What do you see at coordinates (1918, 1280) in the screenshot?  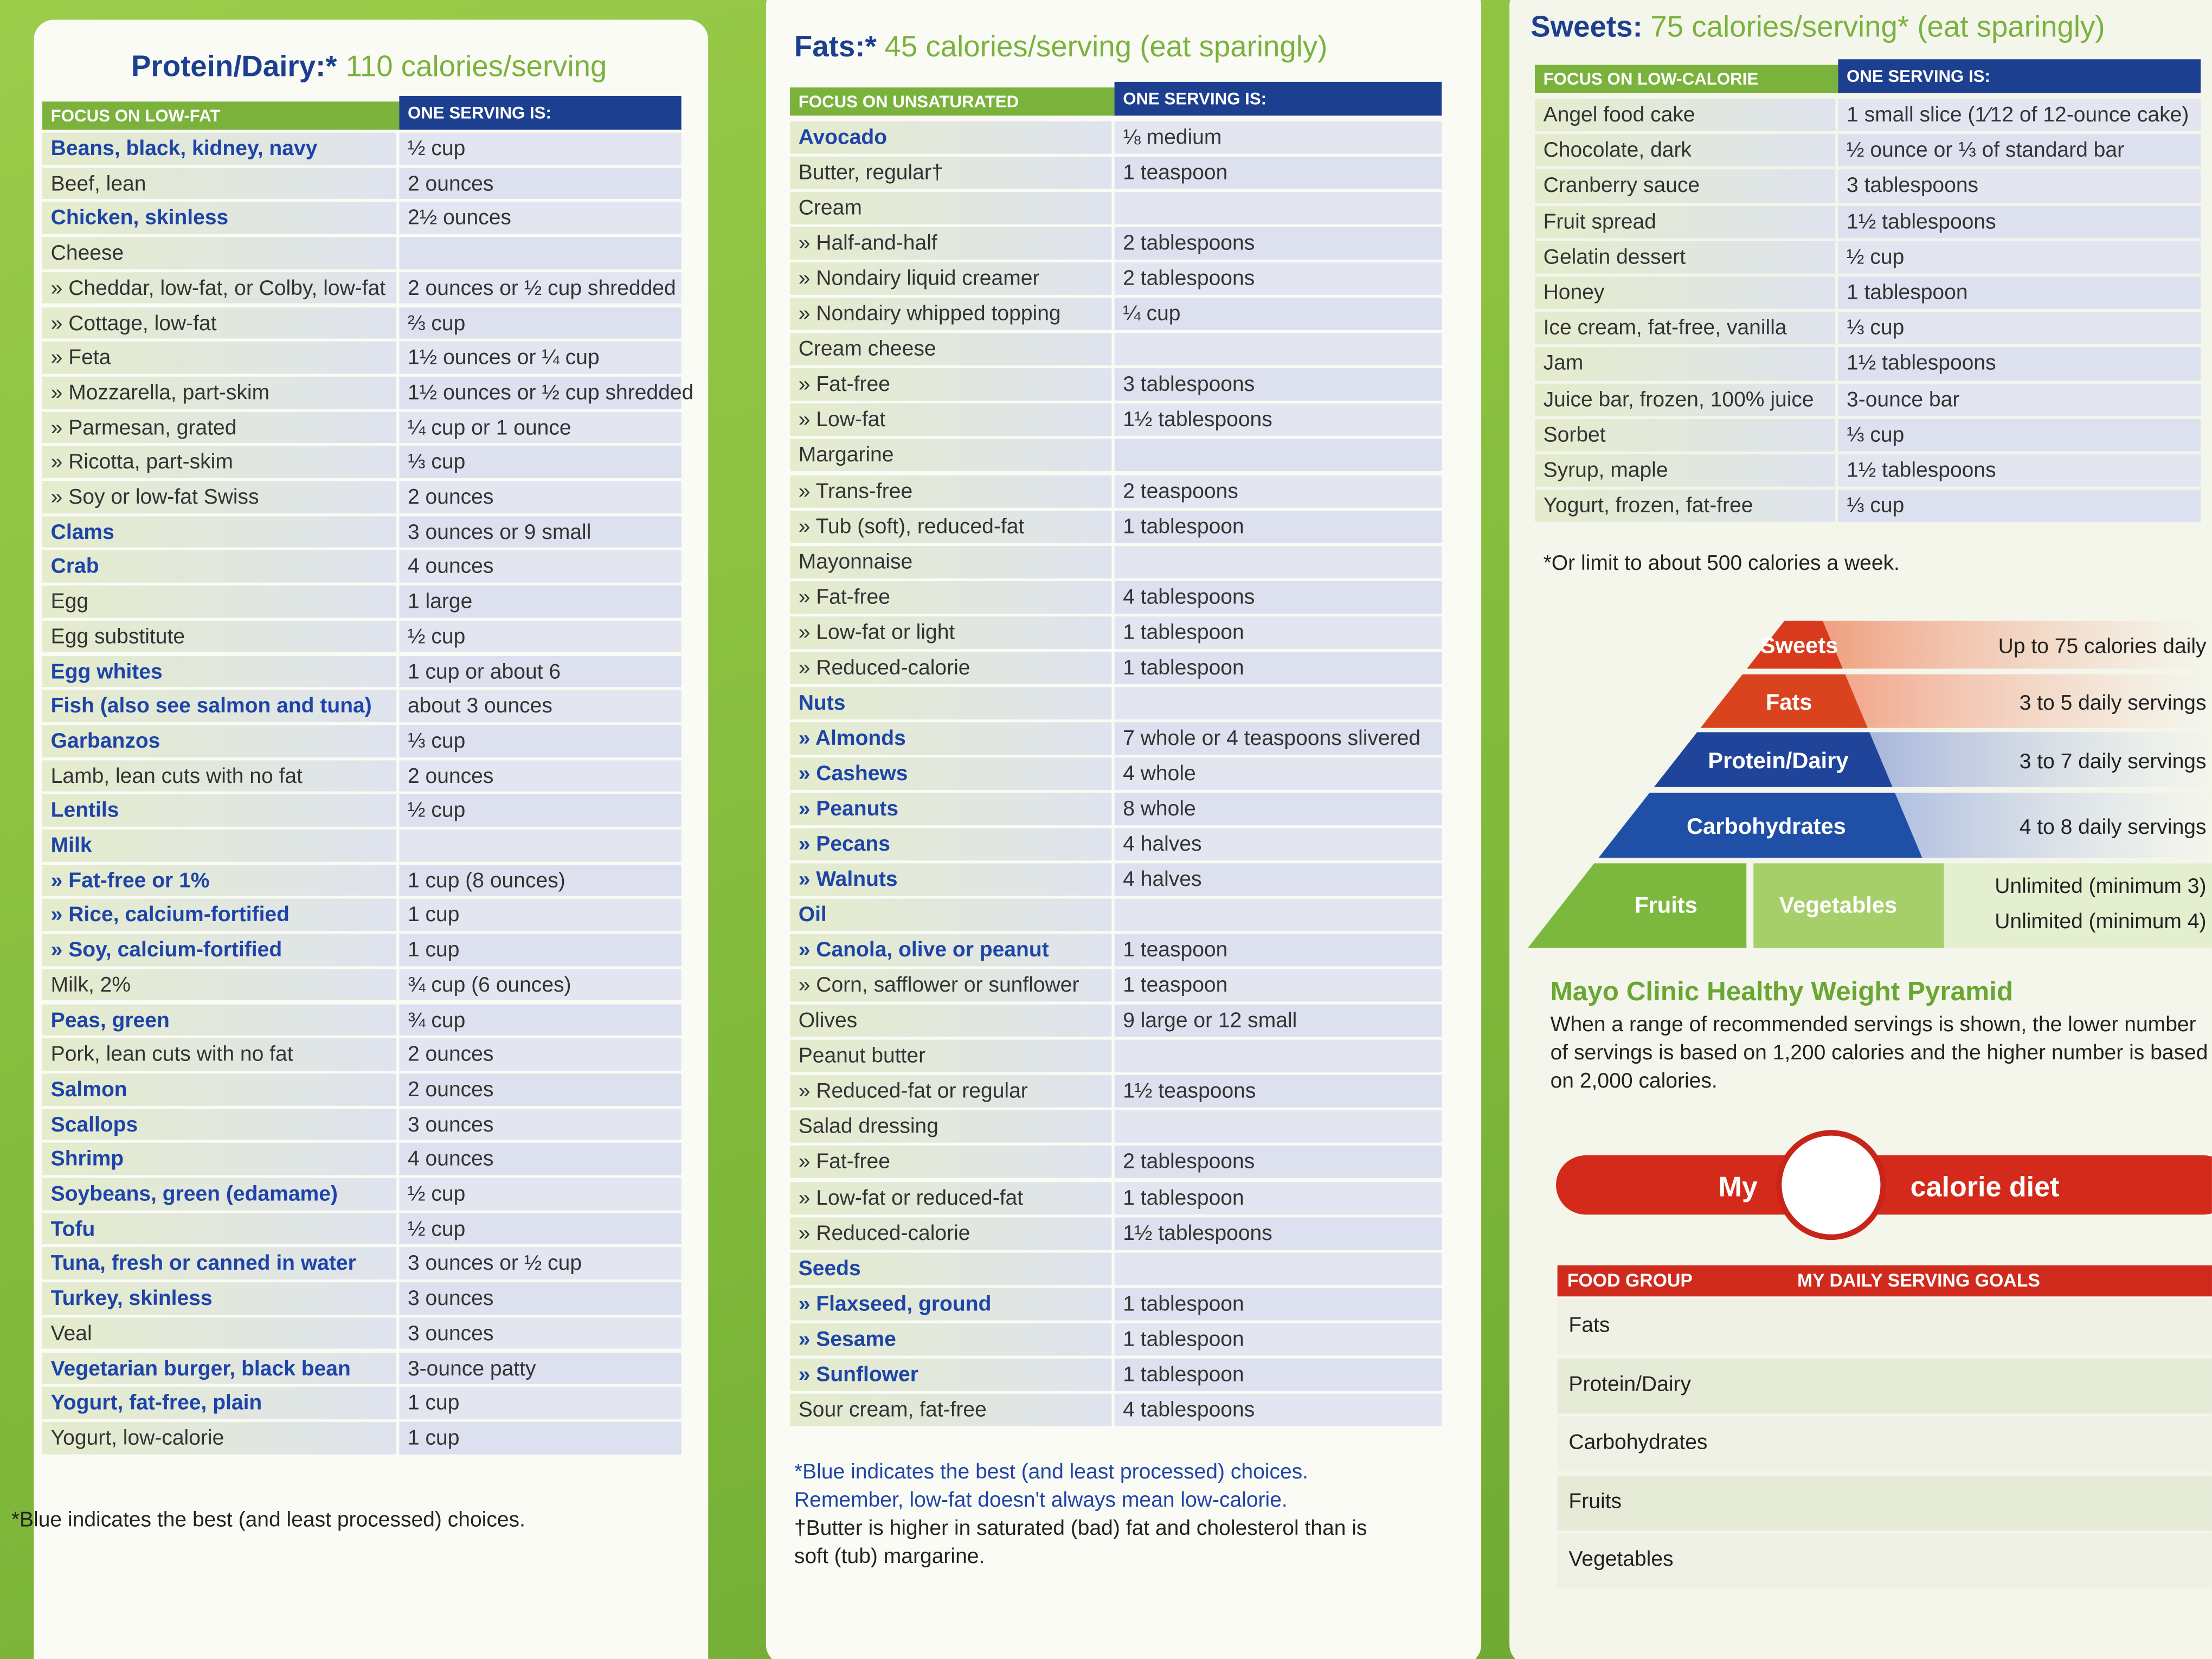 I see `goals-header-text: MY DAILY SERVING GOALS` at bounding box center [1918, 1280].